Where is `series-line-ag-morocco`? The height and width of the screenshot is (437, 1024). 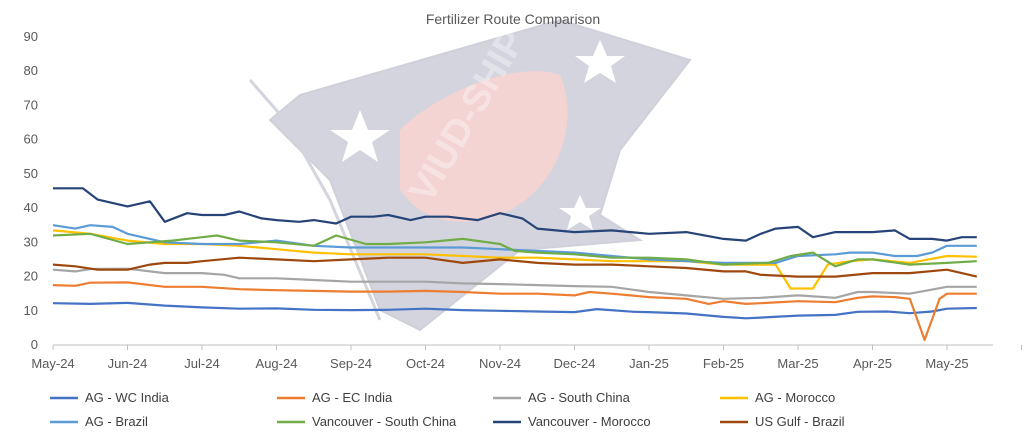 series-line-ag-morocco is located at coordinates (514, 259).